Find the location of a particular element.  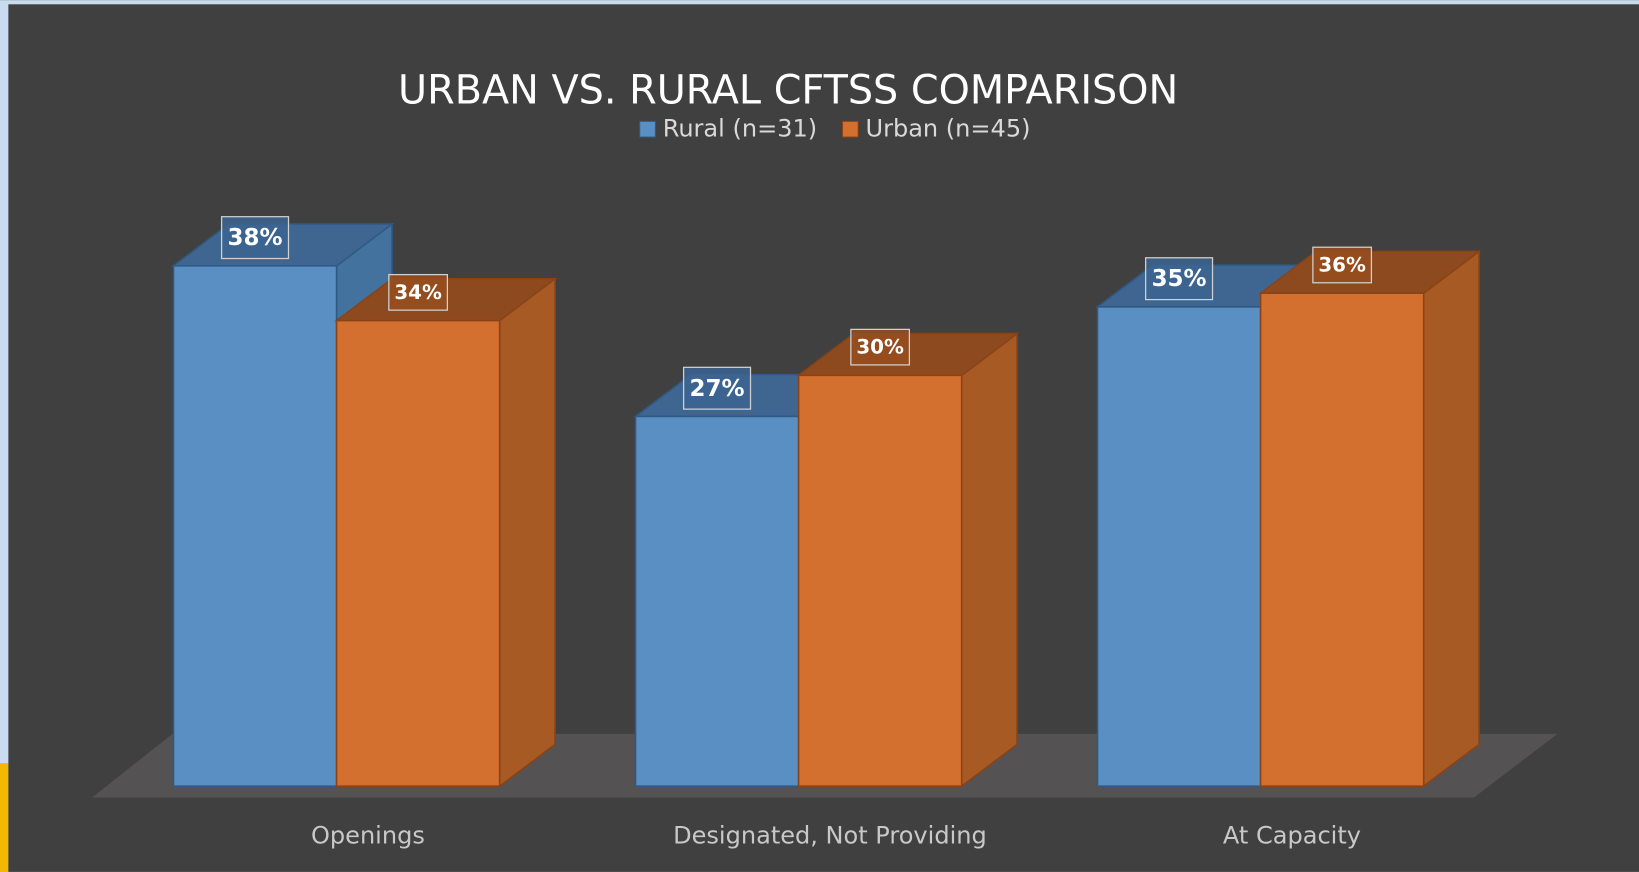

value-label: 35% is located at coordinates (1179, 279).